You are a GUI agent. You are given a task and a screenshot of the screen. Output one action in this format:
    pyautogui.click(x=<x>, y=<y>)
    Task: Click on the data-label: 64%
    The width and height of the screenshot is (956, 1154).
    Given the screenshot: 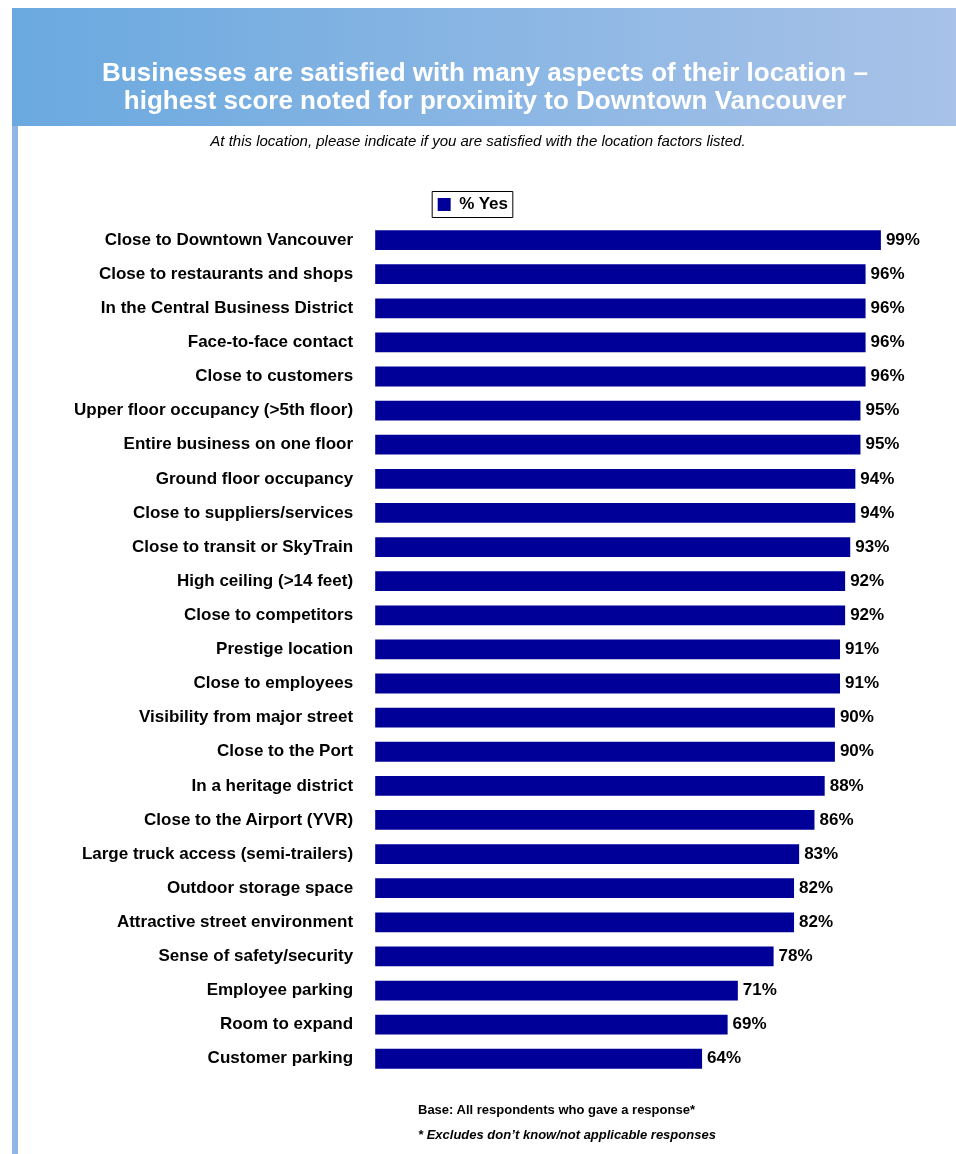 What is the action you would take?
    pyautogui.click(x=724, y=1058)
    